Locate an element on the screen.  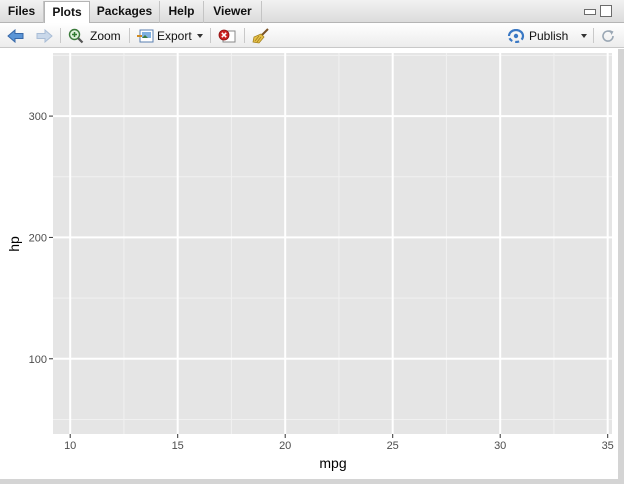
maximize-pane-icon is located at coordinates (606, 11).